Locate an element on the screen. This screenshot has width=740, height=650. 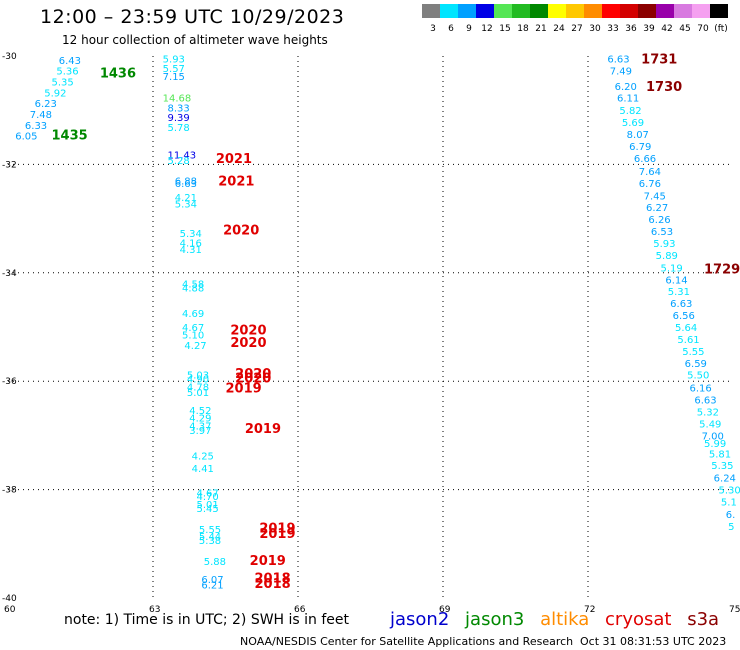
wave-height-value: 5.55 is located at coordinates (210, 530).